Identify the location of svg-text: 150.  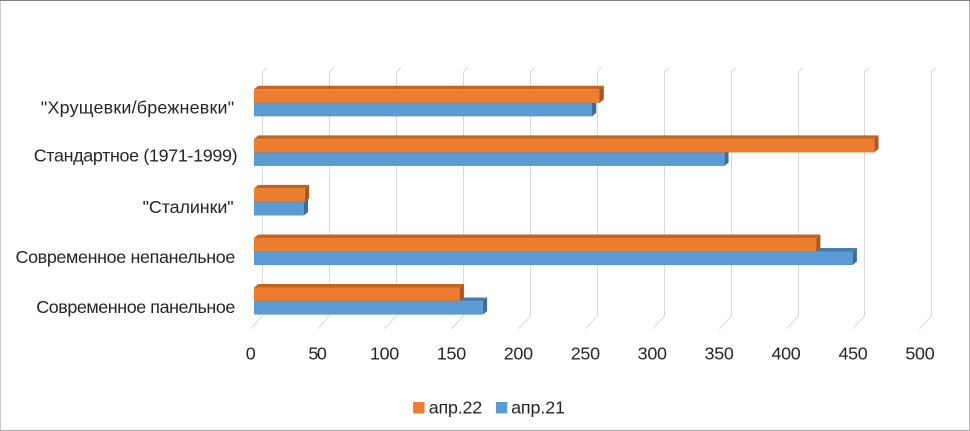
(451, 354).